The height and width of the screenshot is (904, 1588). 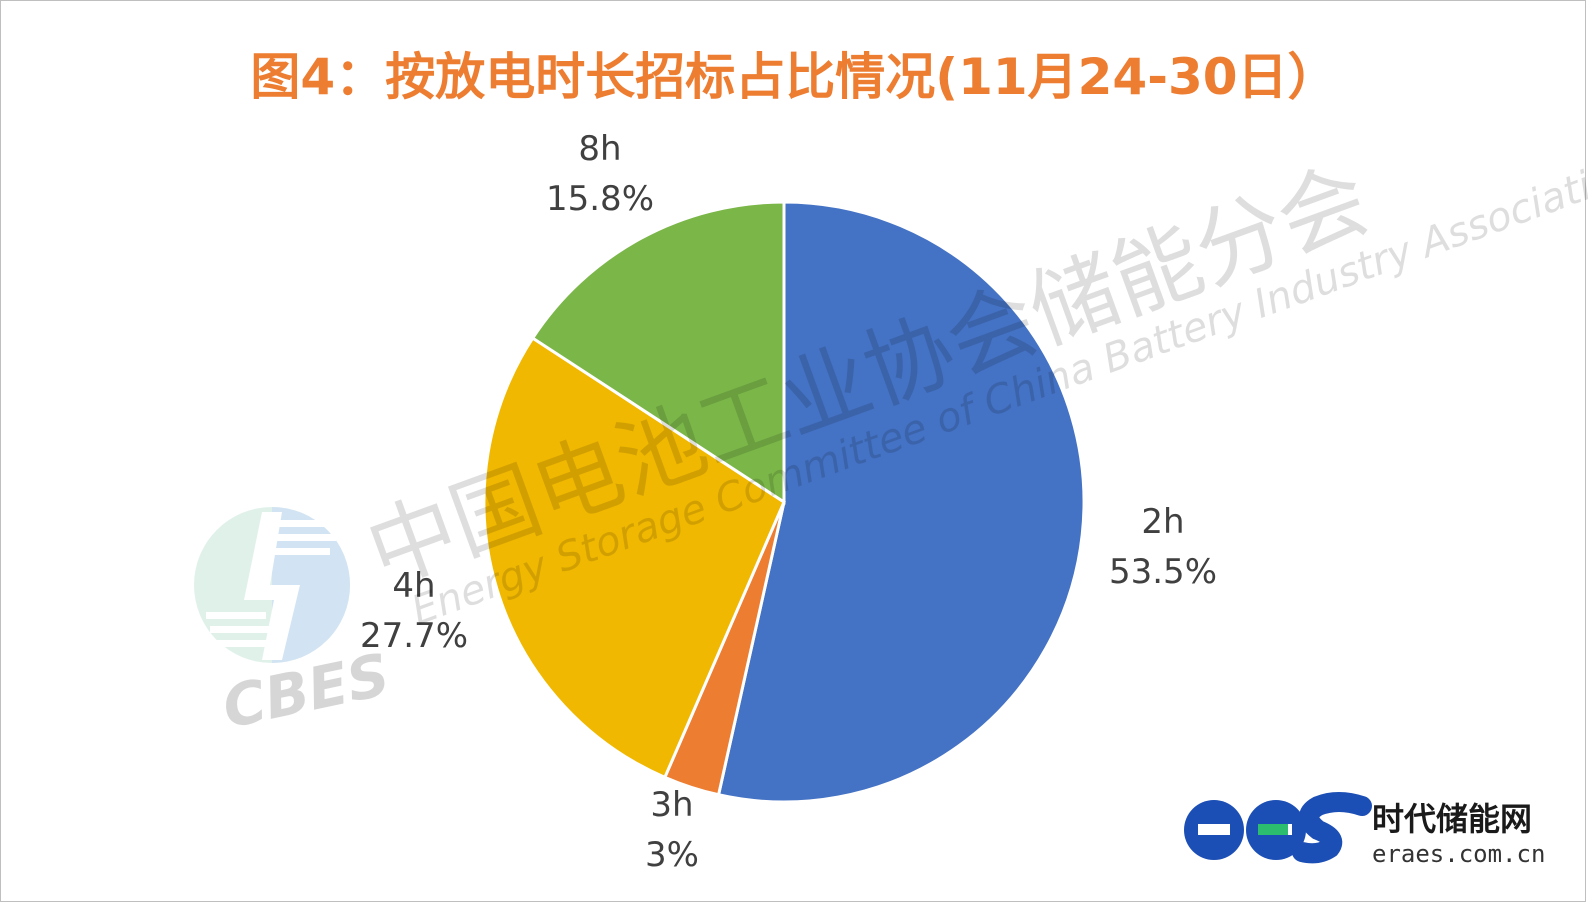 What do you see at coordinates (414, 636) in the screenshot?
I see `slice-label-4h-value: 27.7%` at bounding box center [414, 636].